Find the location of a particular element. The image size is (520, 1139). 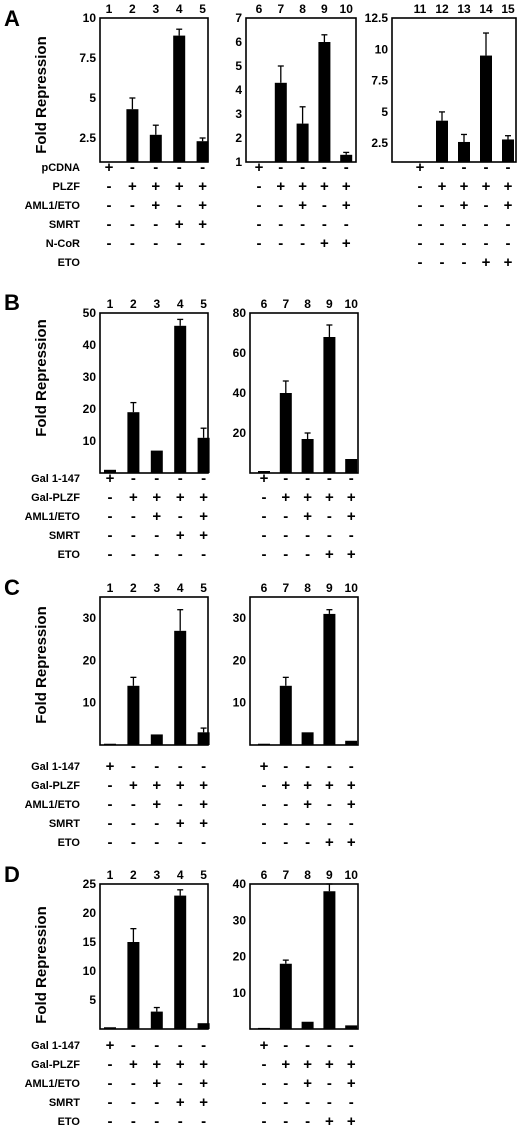

condition-label: SMRT is located at coordinates (64, 1103).